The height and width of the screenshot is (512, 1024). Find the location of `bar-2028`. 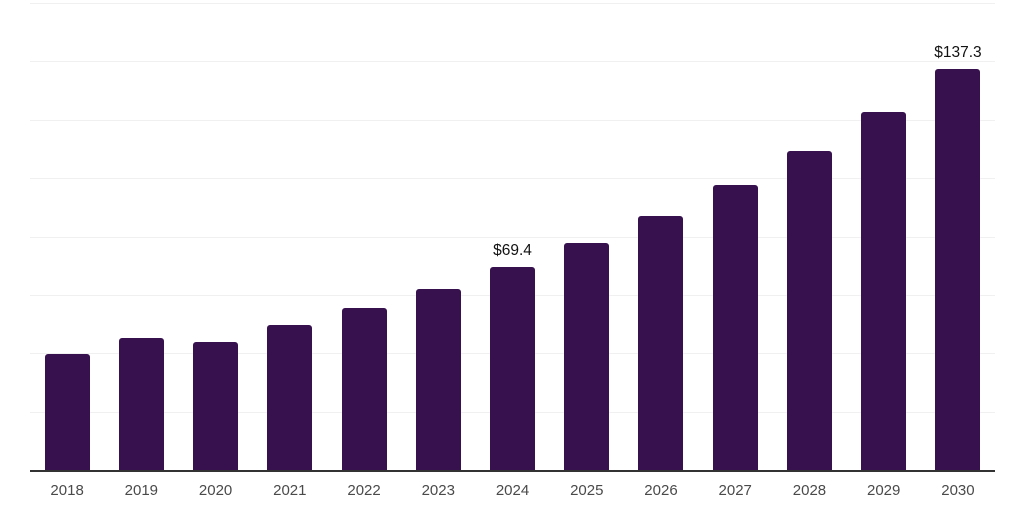

bar-2028 is located at coordinates (809, 310).